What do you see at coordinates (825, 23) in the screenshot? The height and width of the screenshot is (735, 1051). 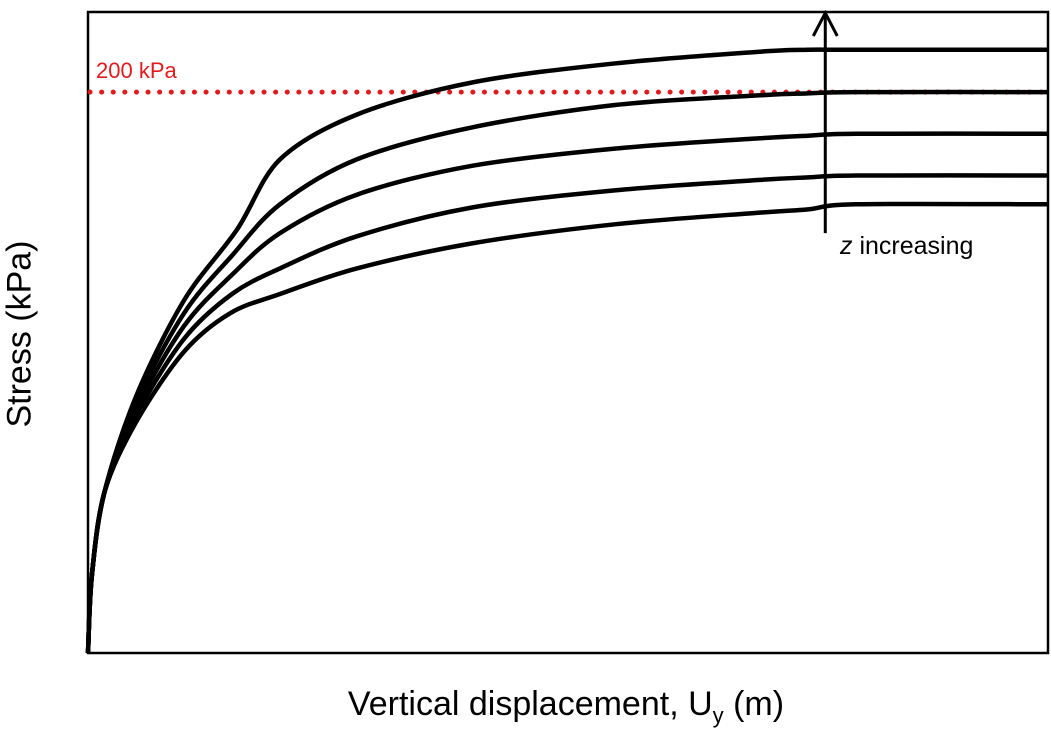 I see `z-increasing-arrowhead` at bounding box center [825, 23].